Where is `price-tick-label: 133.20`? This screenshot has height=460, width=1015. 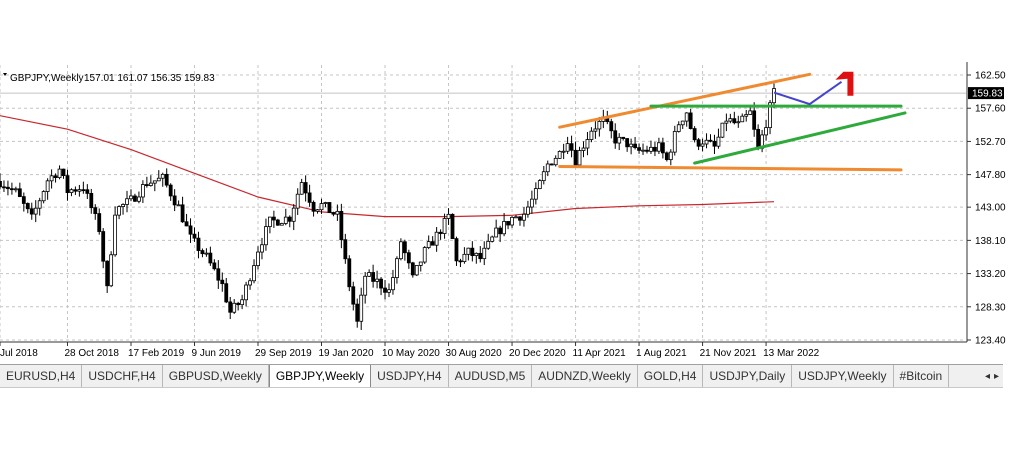
price-tick-label: 133.20 is located at coordinates (990, 274).